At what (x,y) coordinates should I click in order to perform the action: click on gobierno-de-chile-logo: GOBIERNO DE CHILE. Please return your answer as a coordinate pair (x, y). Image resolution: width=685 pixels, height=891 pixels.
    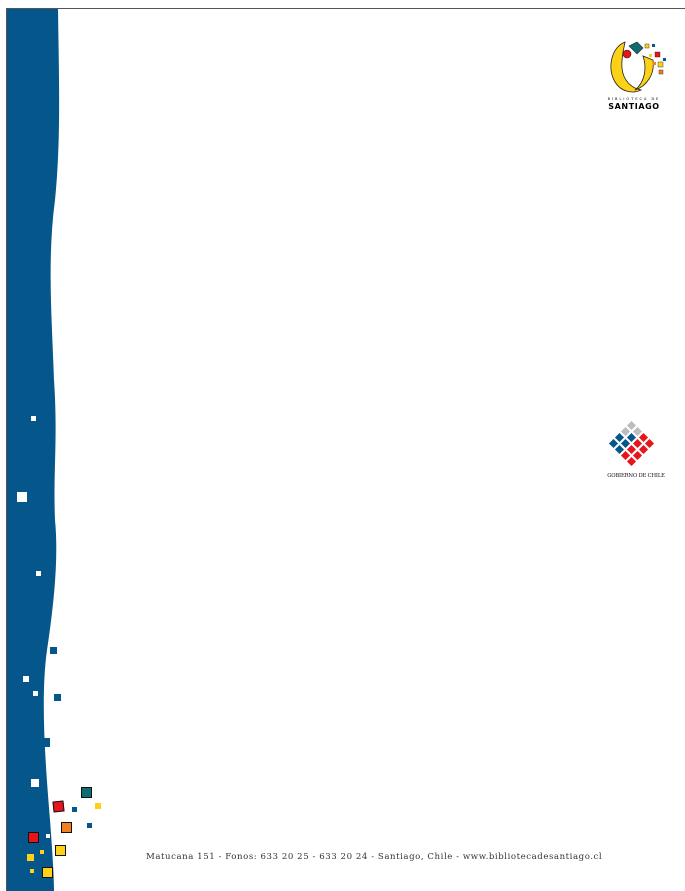
    Looking at the image, I should click on (636, 451).